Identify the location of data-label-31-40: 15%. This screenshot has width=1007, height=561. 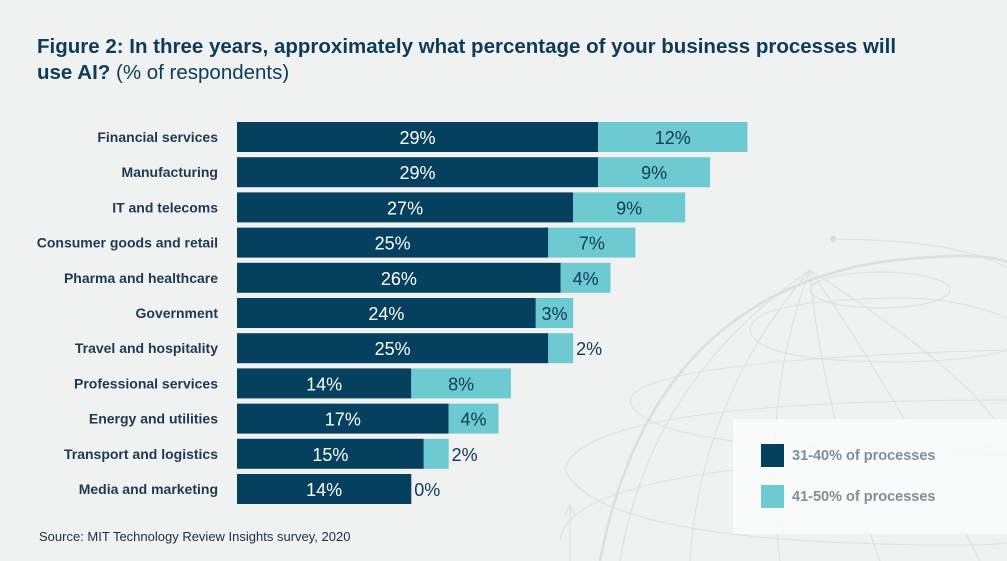
(330, 455).